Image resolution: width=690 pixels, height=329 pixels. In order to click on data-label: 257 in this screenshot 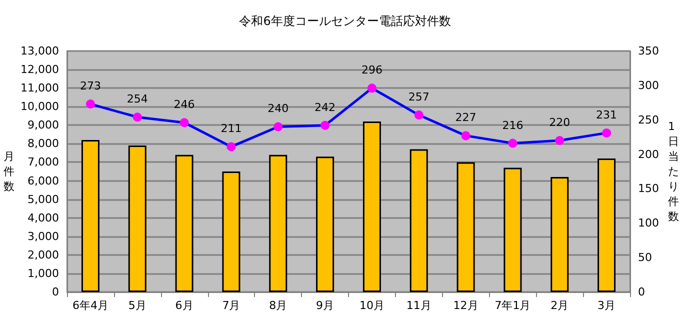, I will do `click(419, 97)`.